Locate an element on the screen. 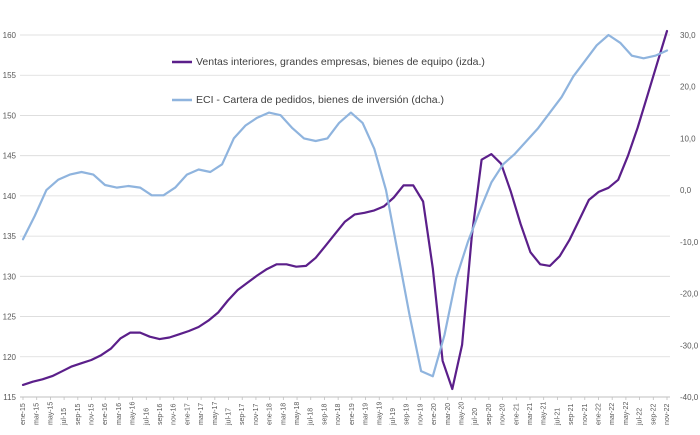 This screenshot has height=435, width=700. x-tick-label: mar-18 is located at coordinates (283, 414).